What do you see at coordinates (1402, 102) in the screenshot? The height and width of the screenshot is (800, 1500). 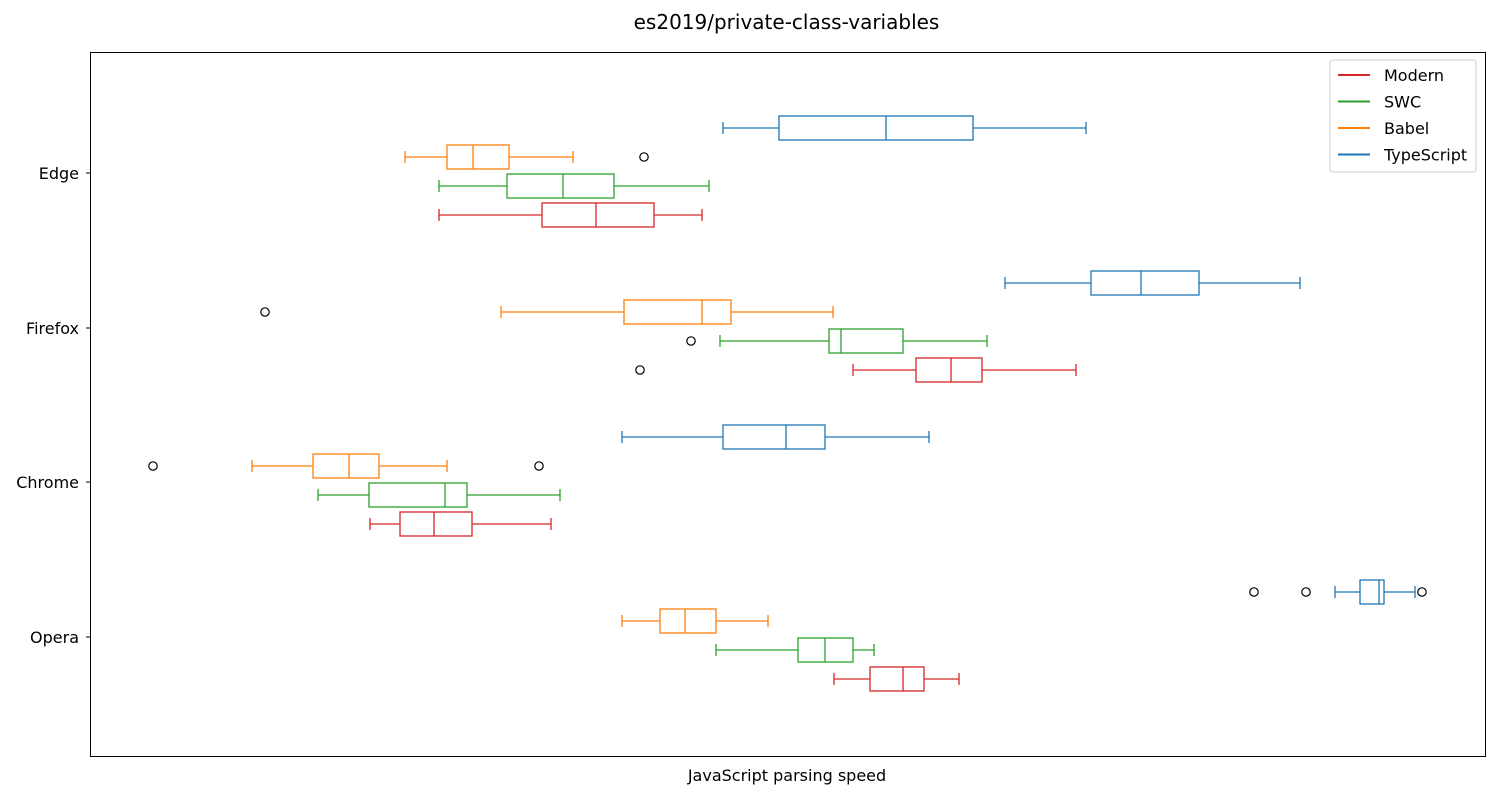 I see `legend-label: SWC` at bounding box center [1402, 102].